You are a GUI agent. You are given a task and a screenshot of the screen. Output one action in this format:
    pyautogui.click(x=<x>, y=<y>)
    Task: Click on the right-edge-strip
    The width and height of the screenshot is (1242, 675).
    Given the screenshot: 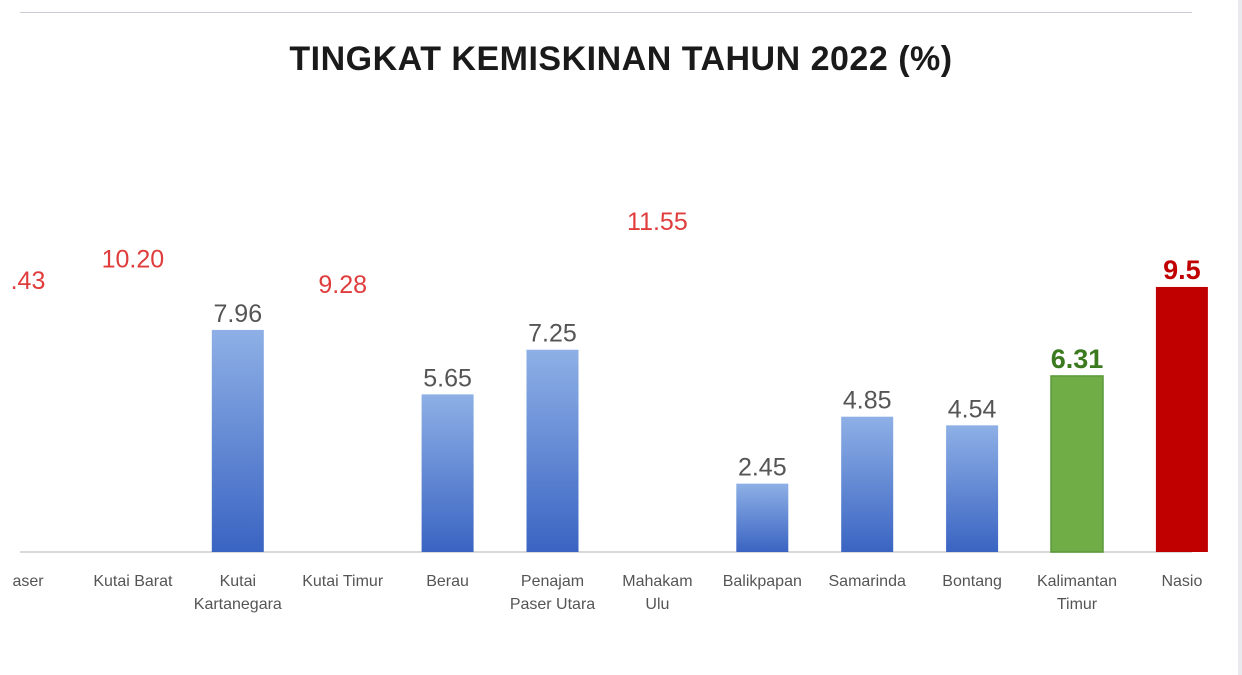 What is the action you would take?
    pyautogui.click(x=1240, y=337)
    